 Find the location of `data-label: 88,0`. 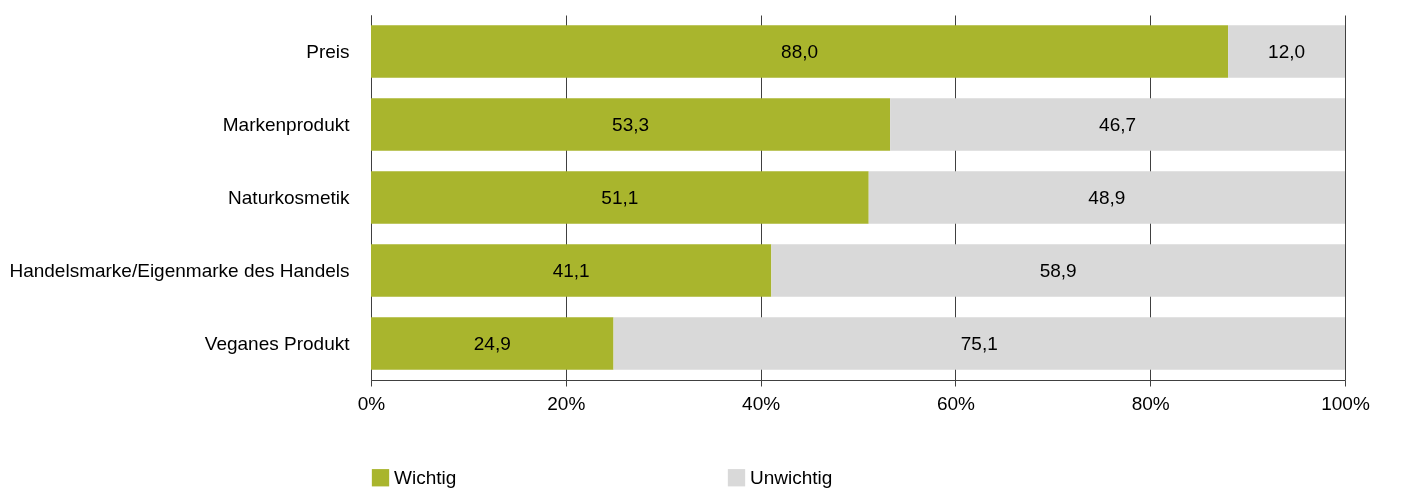

data-label: 88,0 is located at coordinates (800, 51).